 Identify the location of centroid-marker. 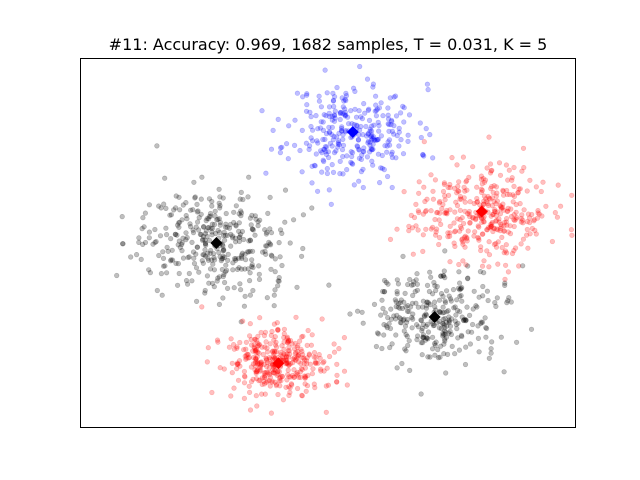
(352, 132).